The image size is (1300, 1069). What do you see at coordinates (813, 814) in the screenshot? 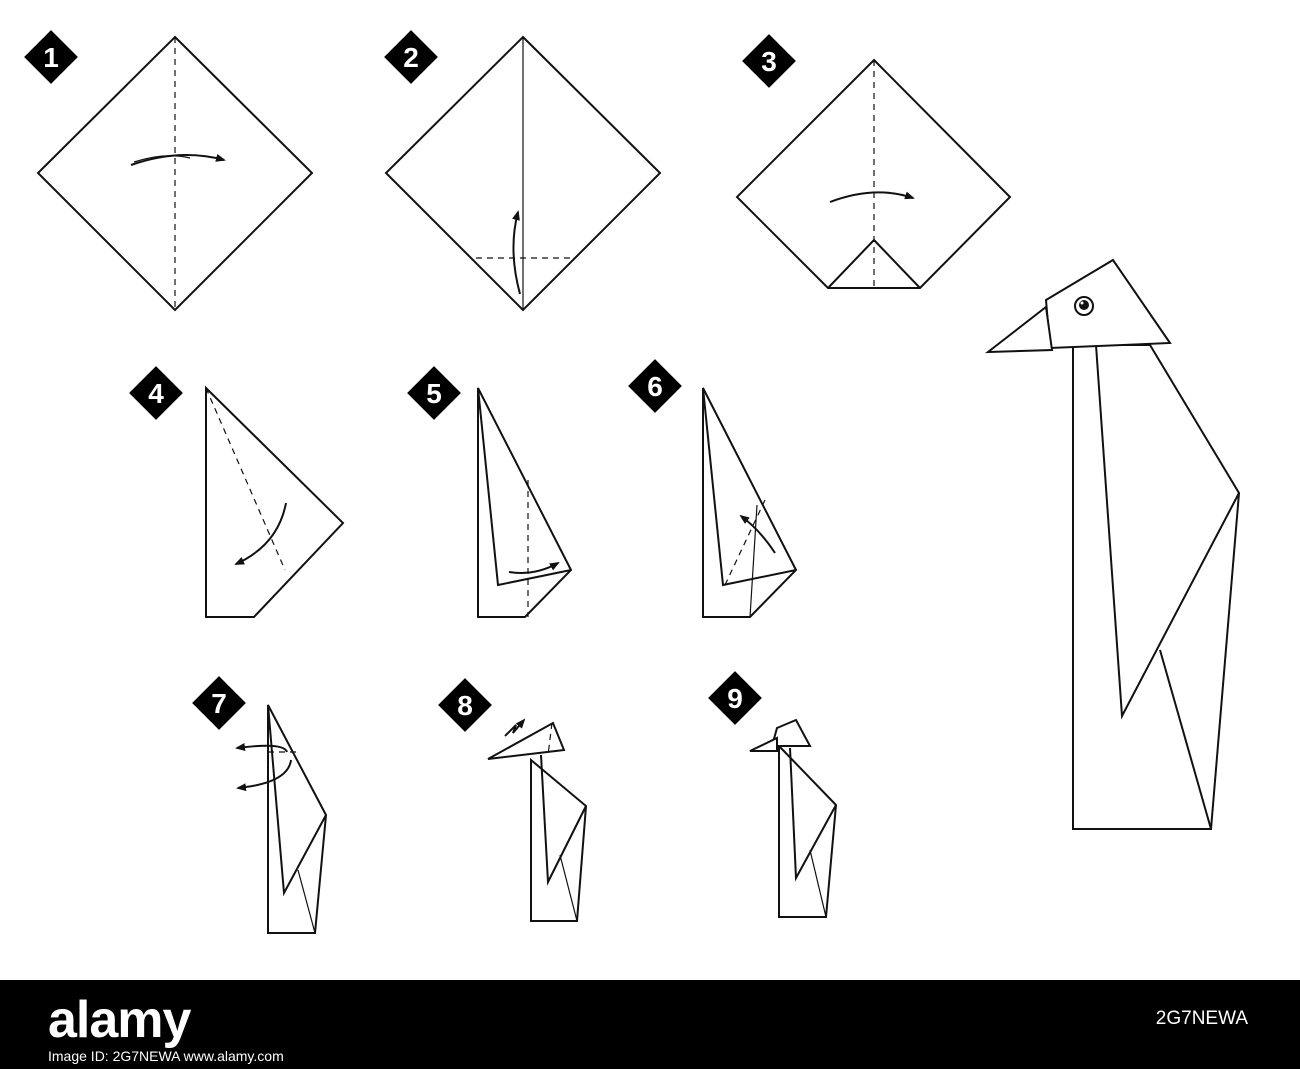
I see `step-9-wing` at bounding box center [813, 814].